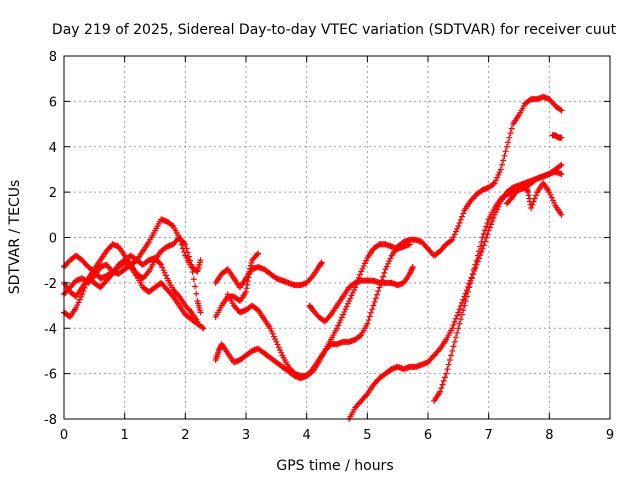  I want to click on x-tick-label: 9, so click(610, 435).